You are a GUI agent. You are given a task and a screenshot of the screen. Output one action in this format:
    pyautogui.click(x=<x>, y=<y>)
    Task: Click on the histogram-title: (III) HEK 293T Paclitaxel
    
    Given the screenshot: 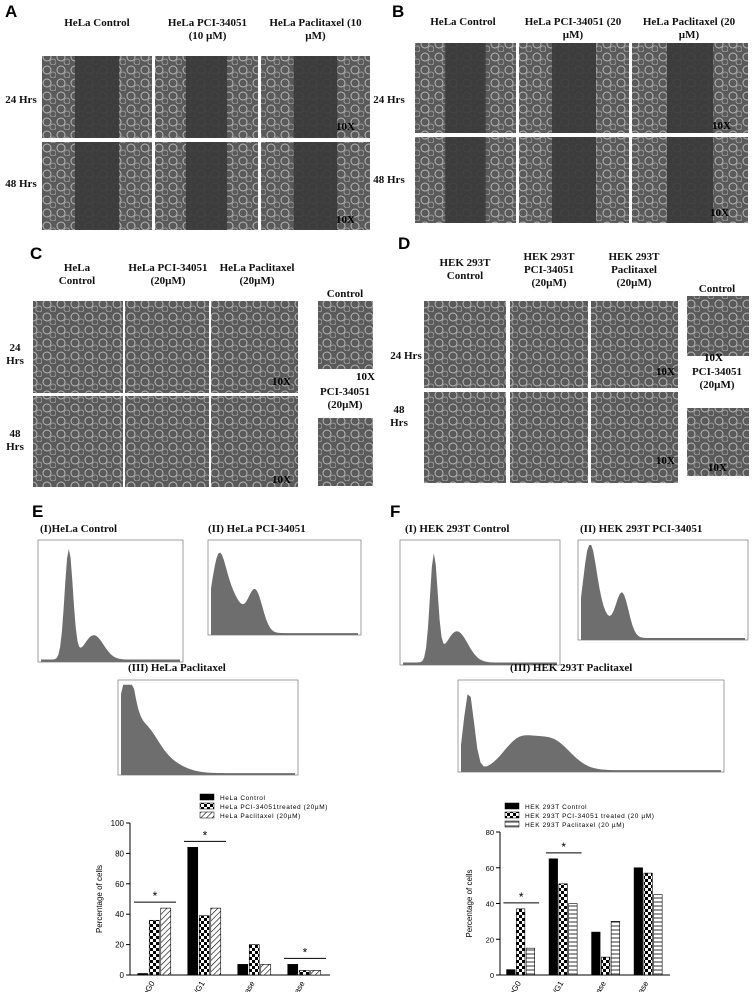 What is the action you would take?
    pyautogui.click(x=571, y=668)
    